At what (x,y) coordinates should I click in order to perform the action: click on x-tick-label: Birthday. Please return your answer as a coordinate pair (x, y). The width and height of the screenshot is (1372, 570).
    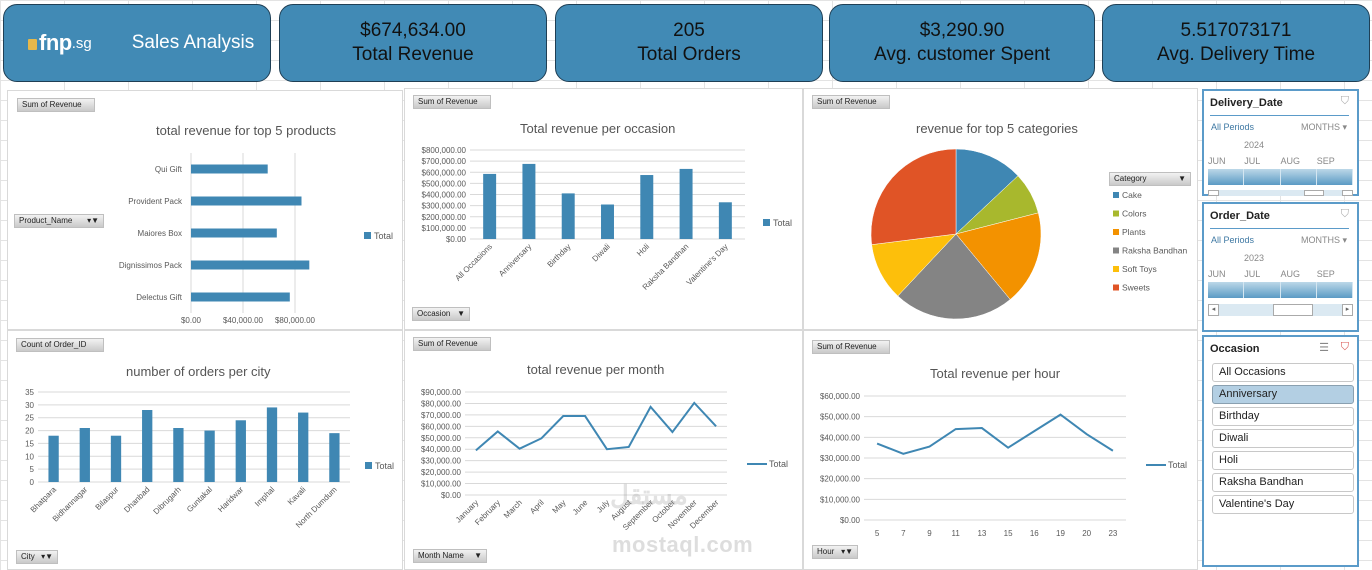
    Looking at the image, I should click on (559, 255).